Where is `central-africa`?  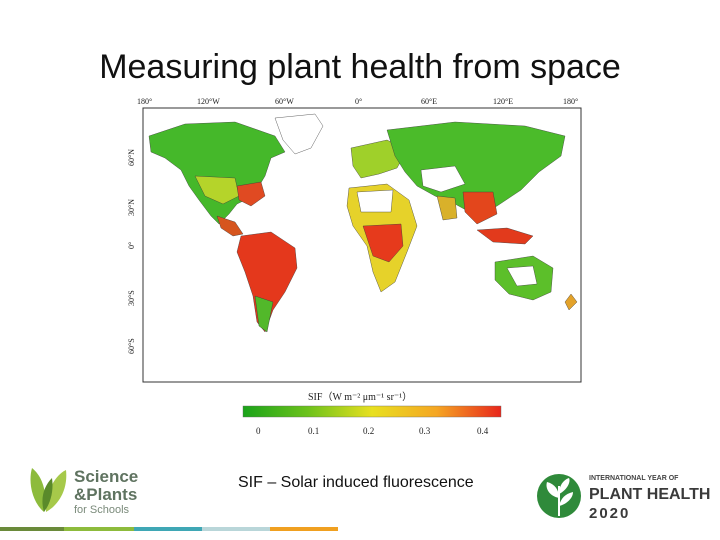 central-africa is located at coordinates (383, 243).